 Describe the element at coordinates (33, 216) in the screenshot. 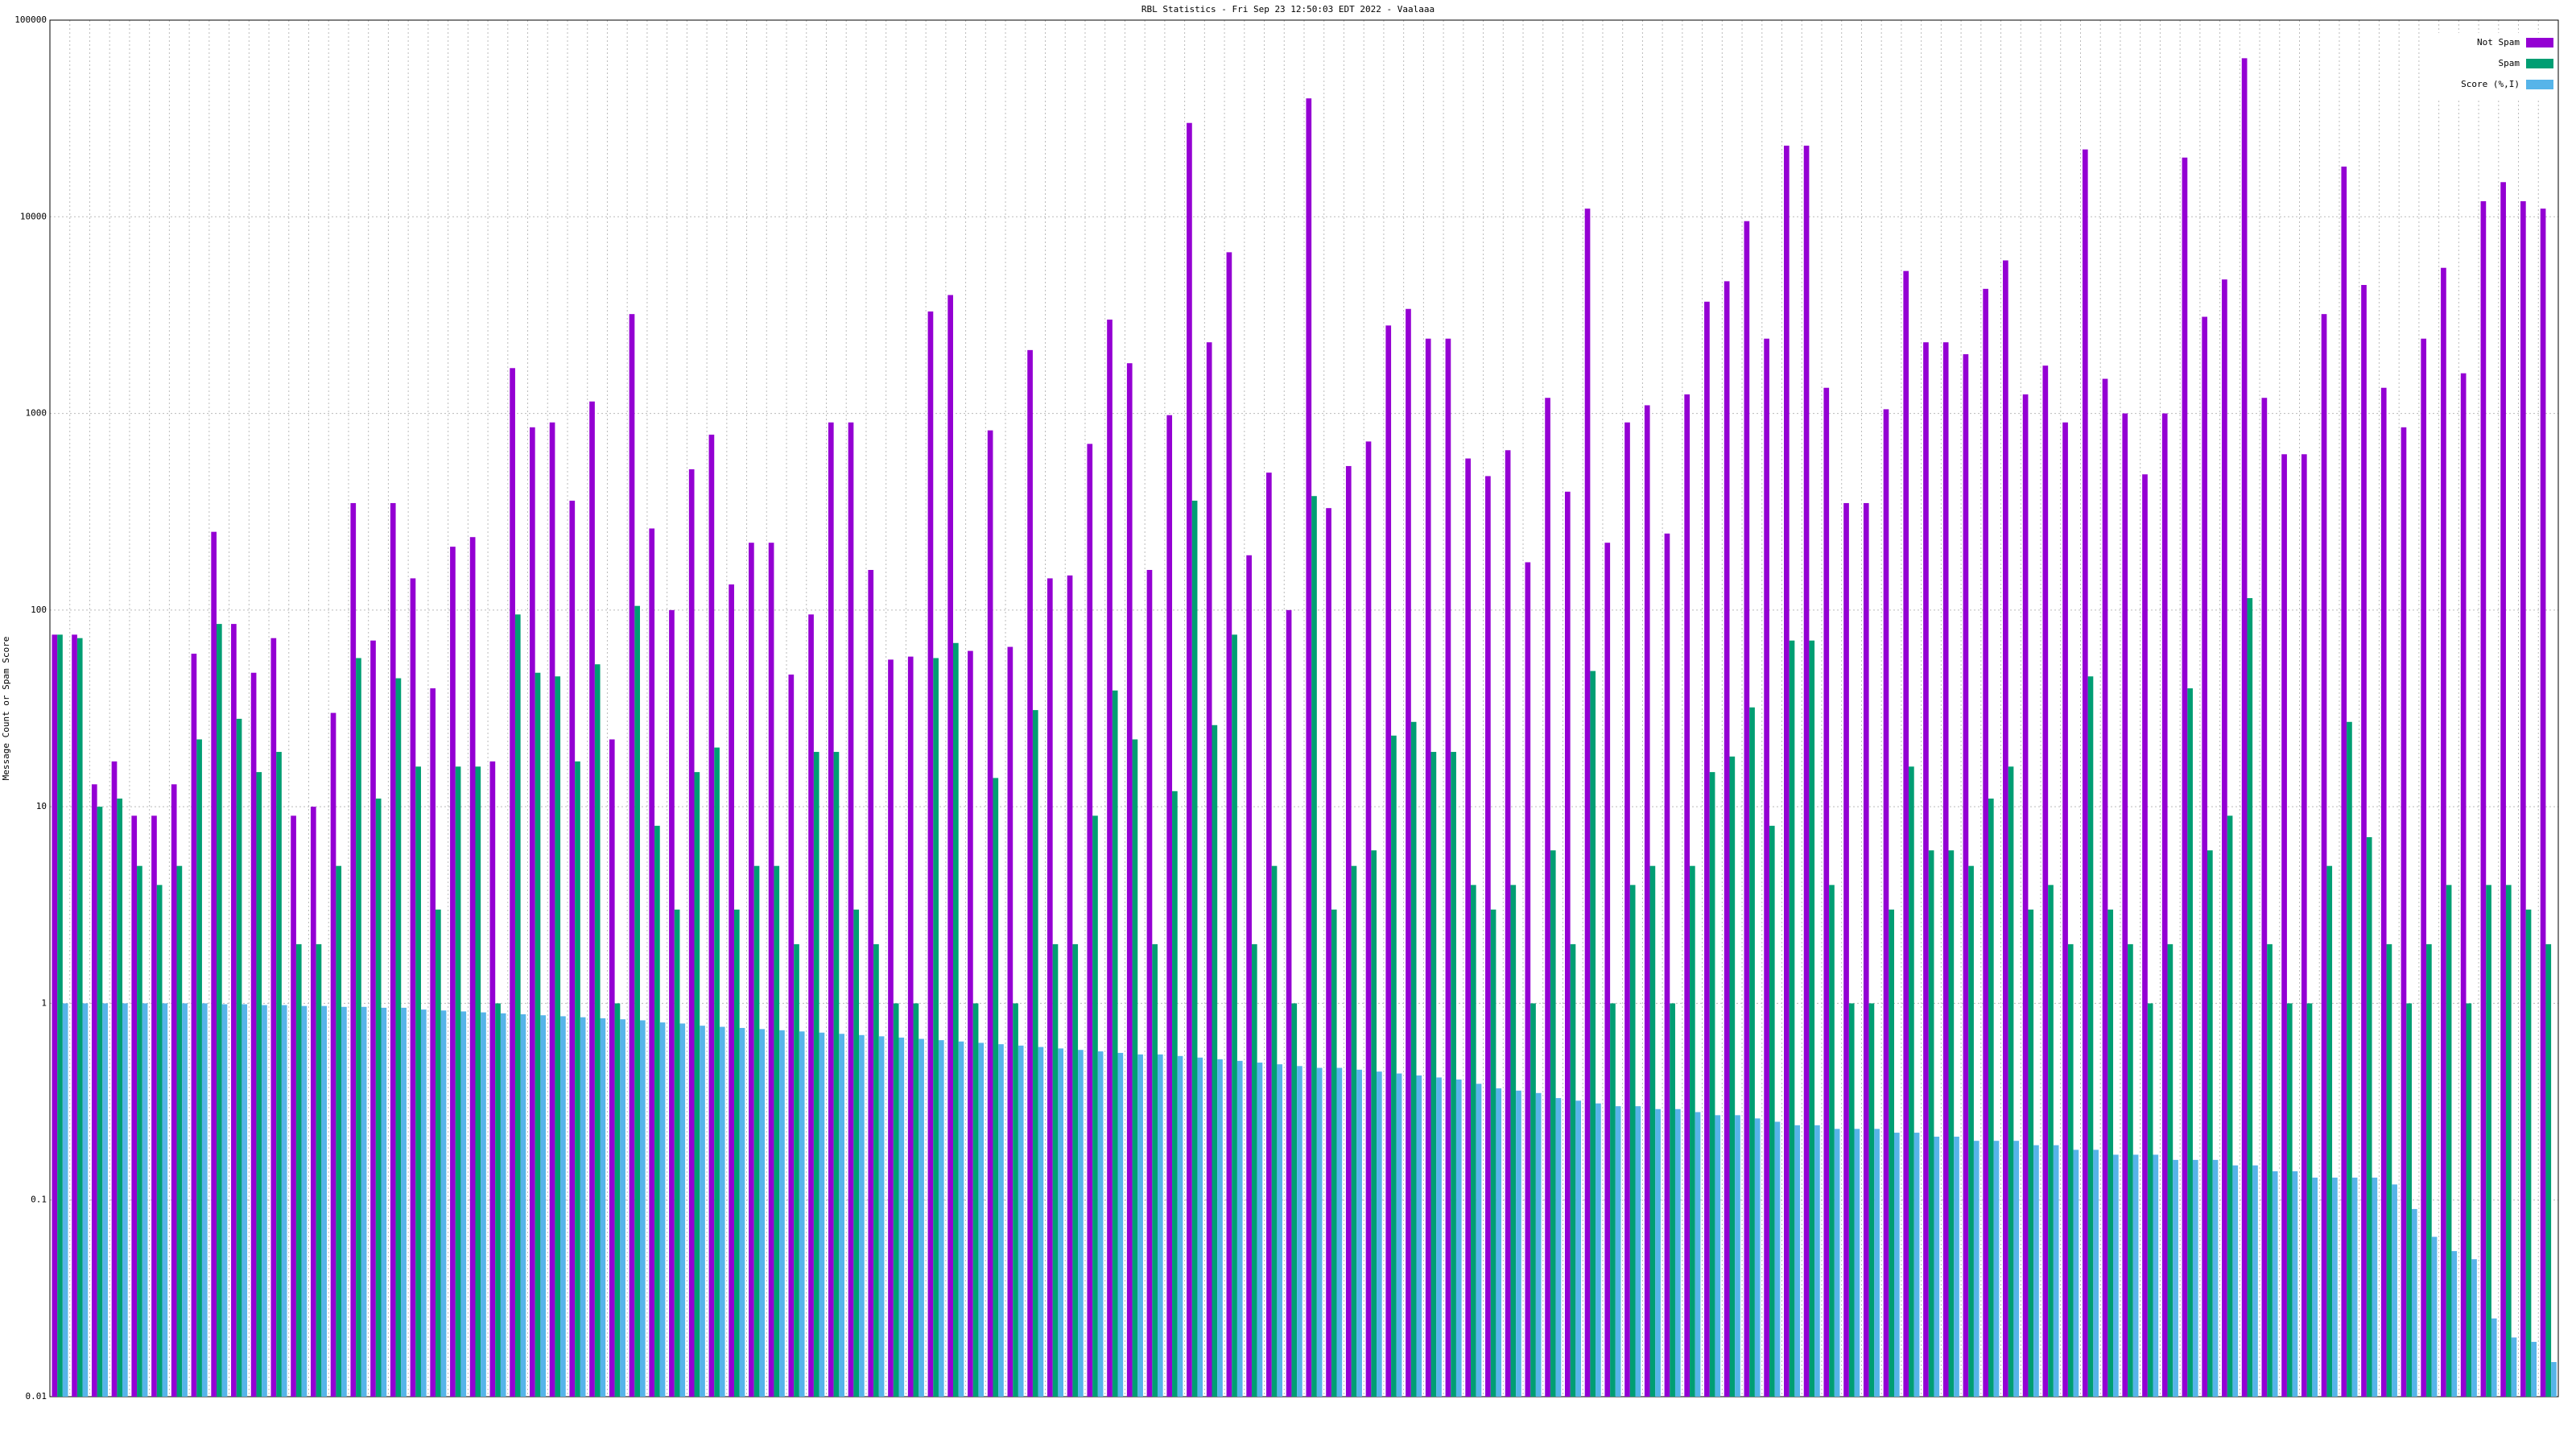

I see `y-tick-label: 10000` at that location.